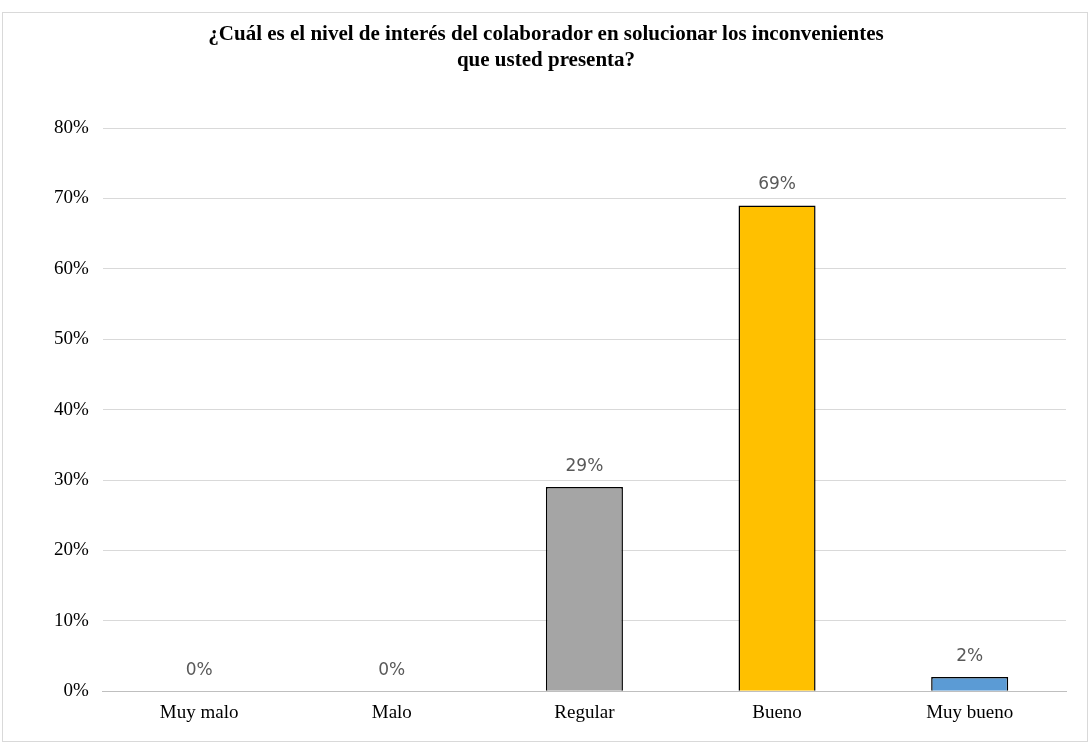  What do you see at coordinates (71, 408) in the screenshot?
I see `y-tick-label: 40%` at bounding box center [71, 408].